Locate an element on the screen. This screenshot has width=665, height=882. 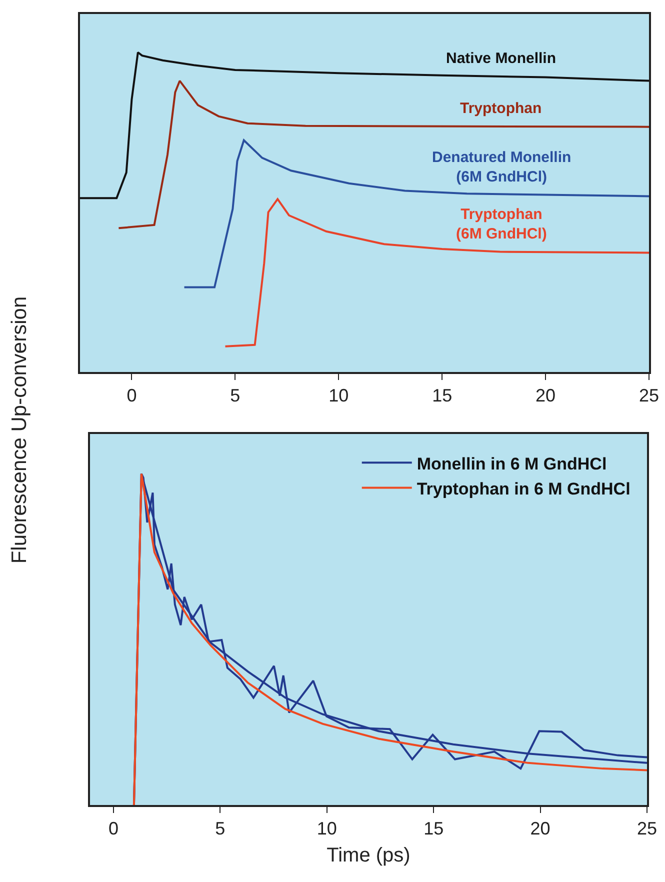
x-axis-title: Time (ps) is located at coordinates (368, 855).